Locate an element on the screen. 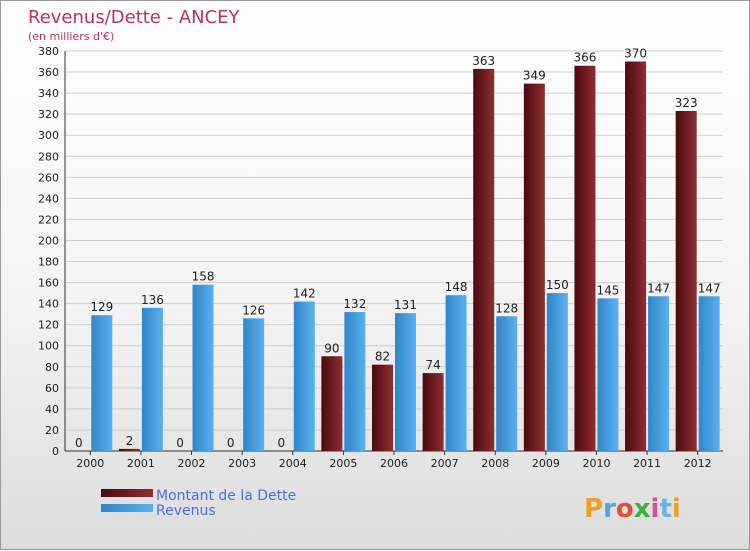 This screenshot has height=551, width=750. y-tick-label: 240 is located at coordinates (48, 198).